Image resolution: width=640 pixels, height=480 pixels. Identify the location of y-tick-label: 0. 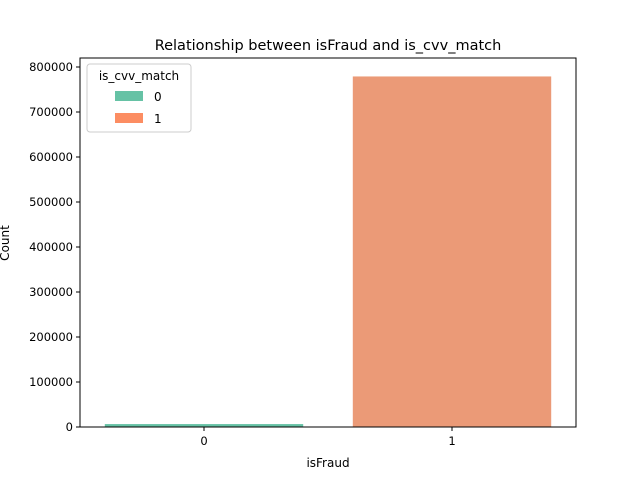
(69, 427).